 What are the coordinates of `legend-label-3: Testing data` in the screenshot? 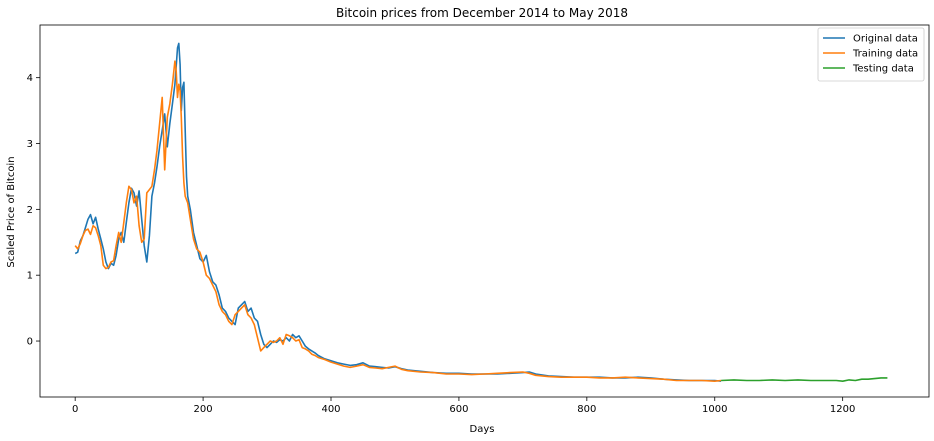 It's located at (883, 69).